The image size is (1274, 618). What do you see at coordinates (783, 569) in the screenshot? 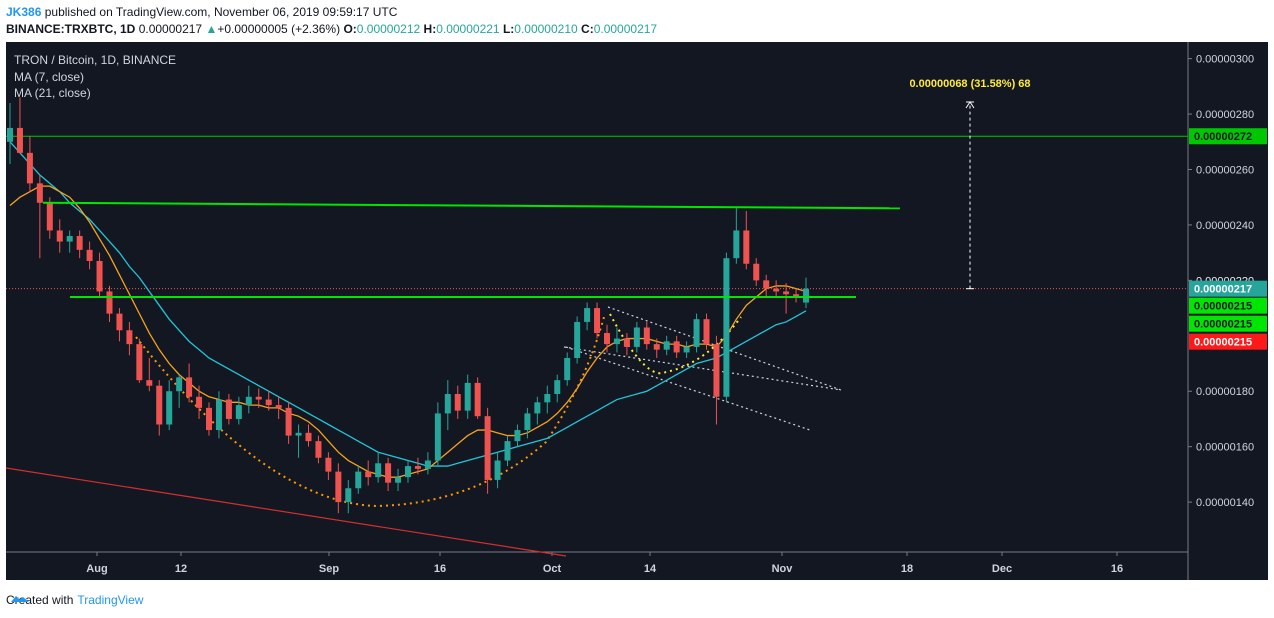
I see `x-tick-label: Nov` at bounding box center [783, 569].